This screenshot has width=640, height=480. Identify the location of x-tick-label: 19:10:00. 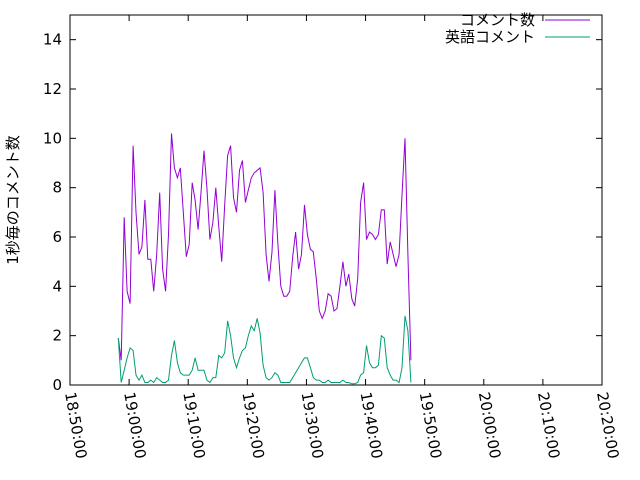
(193, 425).